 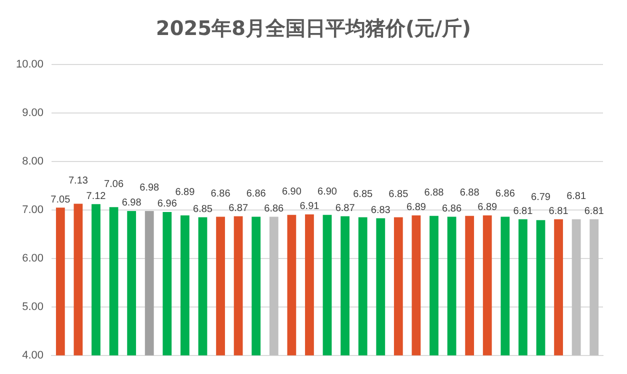 I want to click on data-label: 6.96, so click(x=167, y=204).